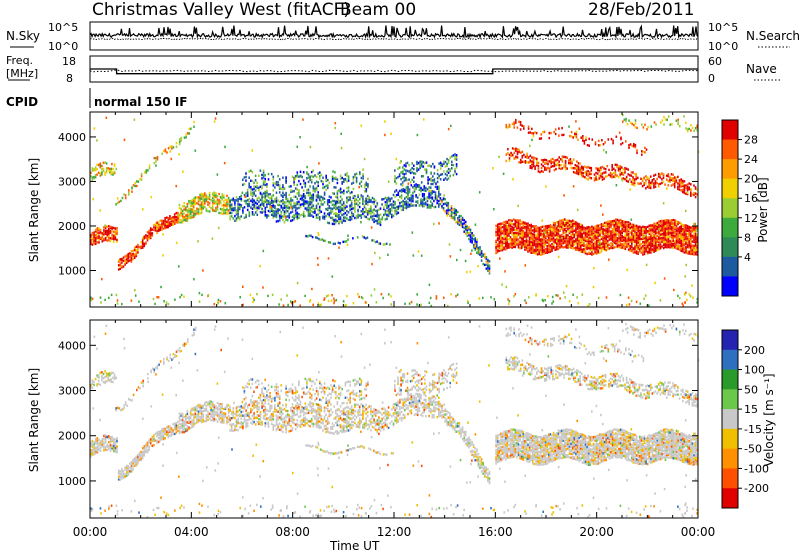 The image size is (800, 554). I want to click on power-cbar-frame, so click(730, 208).